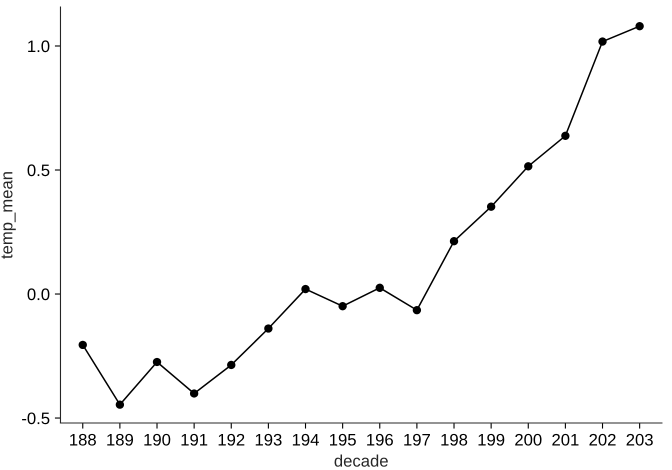 The height and width of the screenshot is (470, 672). What do you see at coordinates (195, 440) in the screenshot?
I see `x-tick-label: 191` at bounding box center [195, 440].